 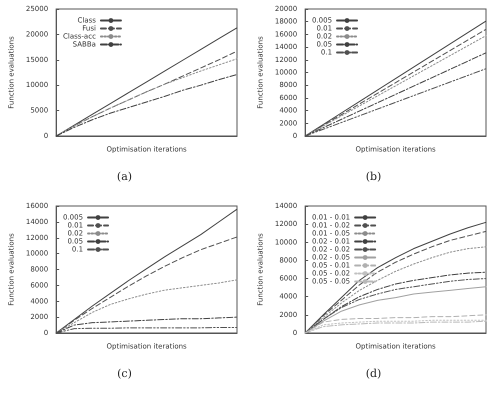 What do you see at coordinates (374, 176) in the screenshot?
I see `text: (b)` at bounding box center [374, 176].